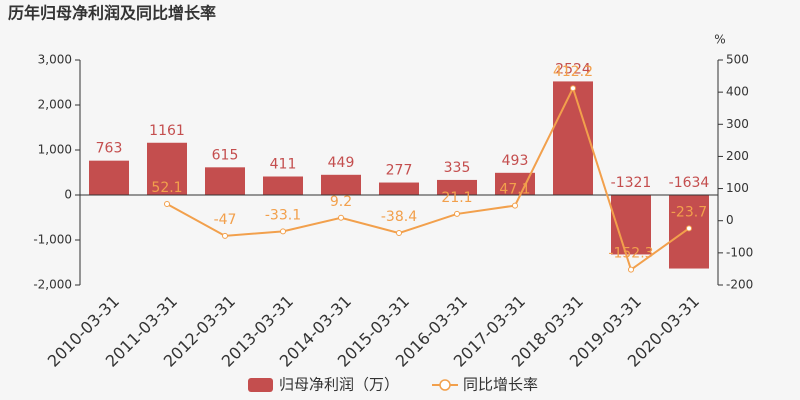 The height and width of the screenshot is (400, 800). What do you see at coordinates (167, 131) in the screenshot?
I see `bar-value-label: 1161` at bounding box center [167, 131].